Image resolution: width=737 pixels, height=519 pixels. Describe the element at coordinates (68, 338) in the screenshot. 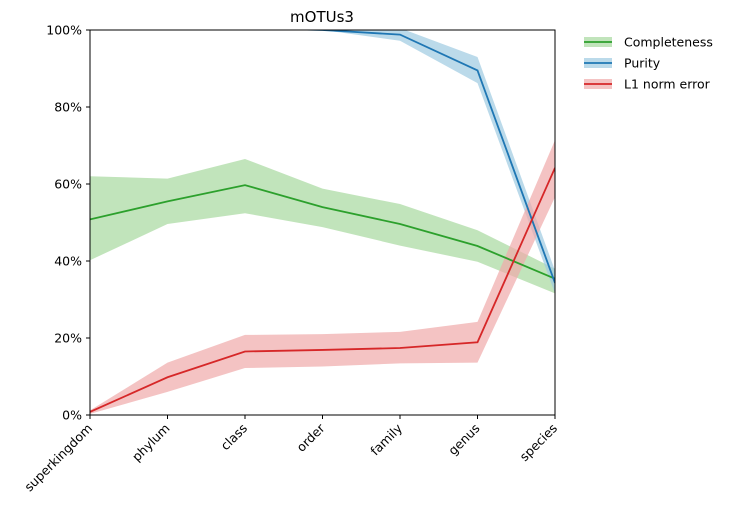

I see `y-tick-label: 20%` at that location.